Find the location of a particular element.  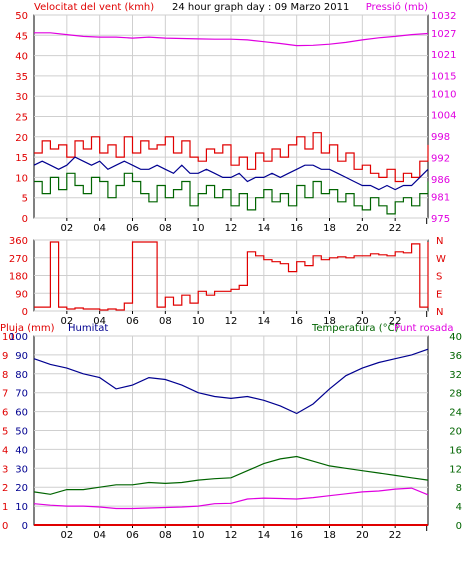

temperature-ytick-24: 24 is located at coordinates (455, 413).